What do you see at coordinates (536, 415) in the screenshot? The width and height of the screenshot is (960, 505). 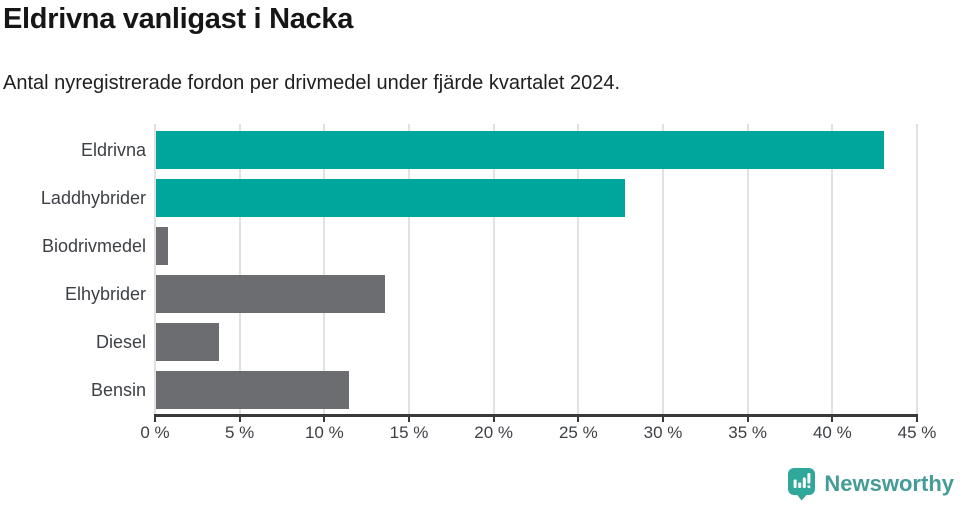 I see `x-axis-line` at bounding box center [536, 415].